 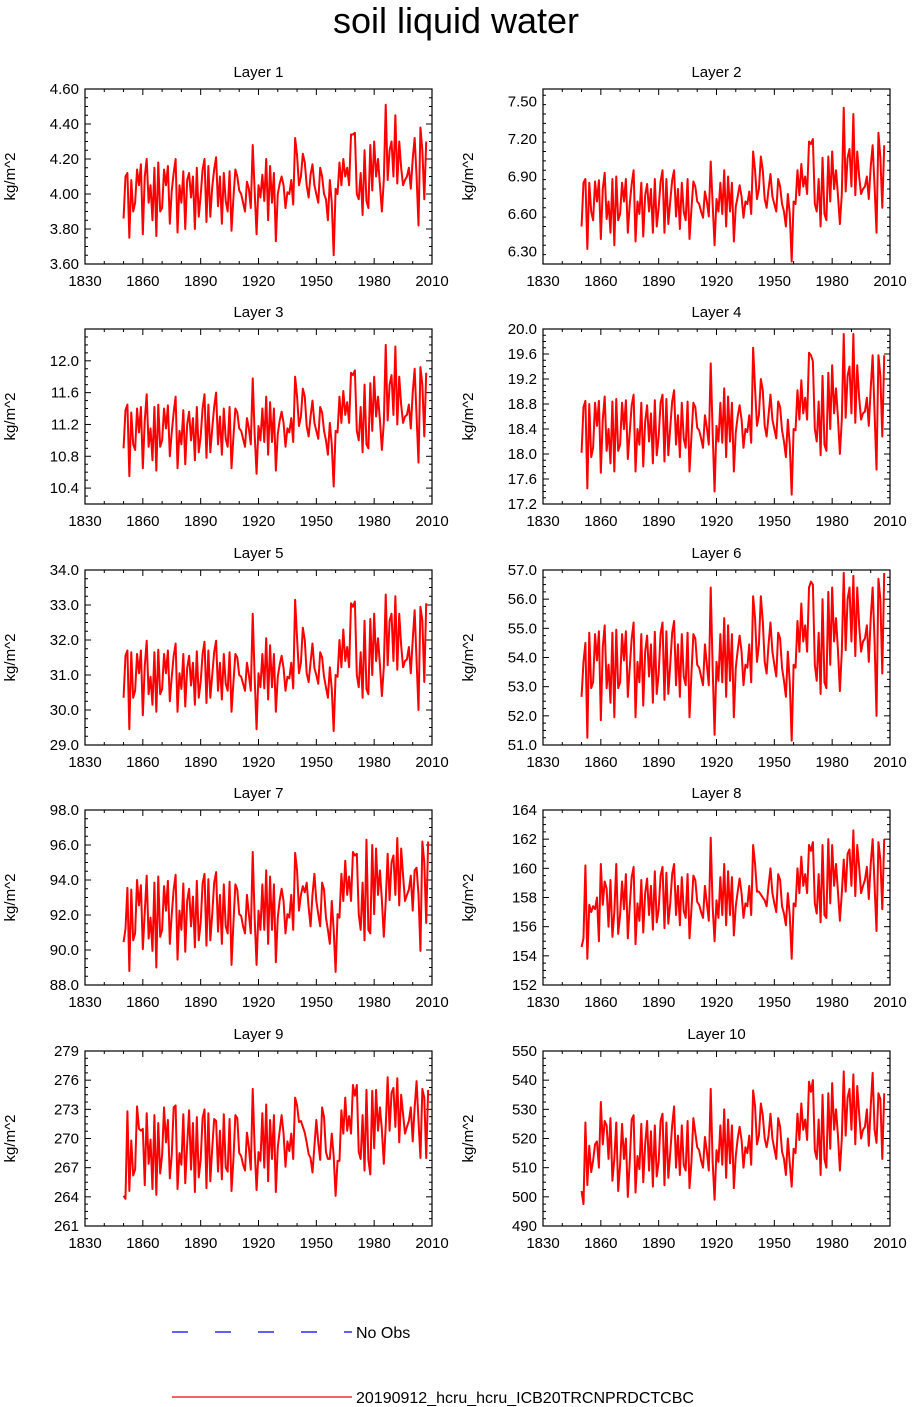 I want to click on y-tick-label: 276, so click(x=66, y=1080).